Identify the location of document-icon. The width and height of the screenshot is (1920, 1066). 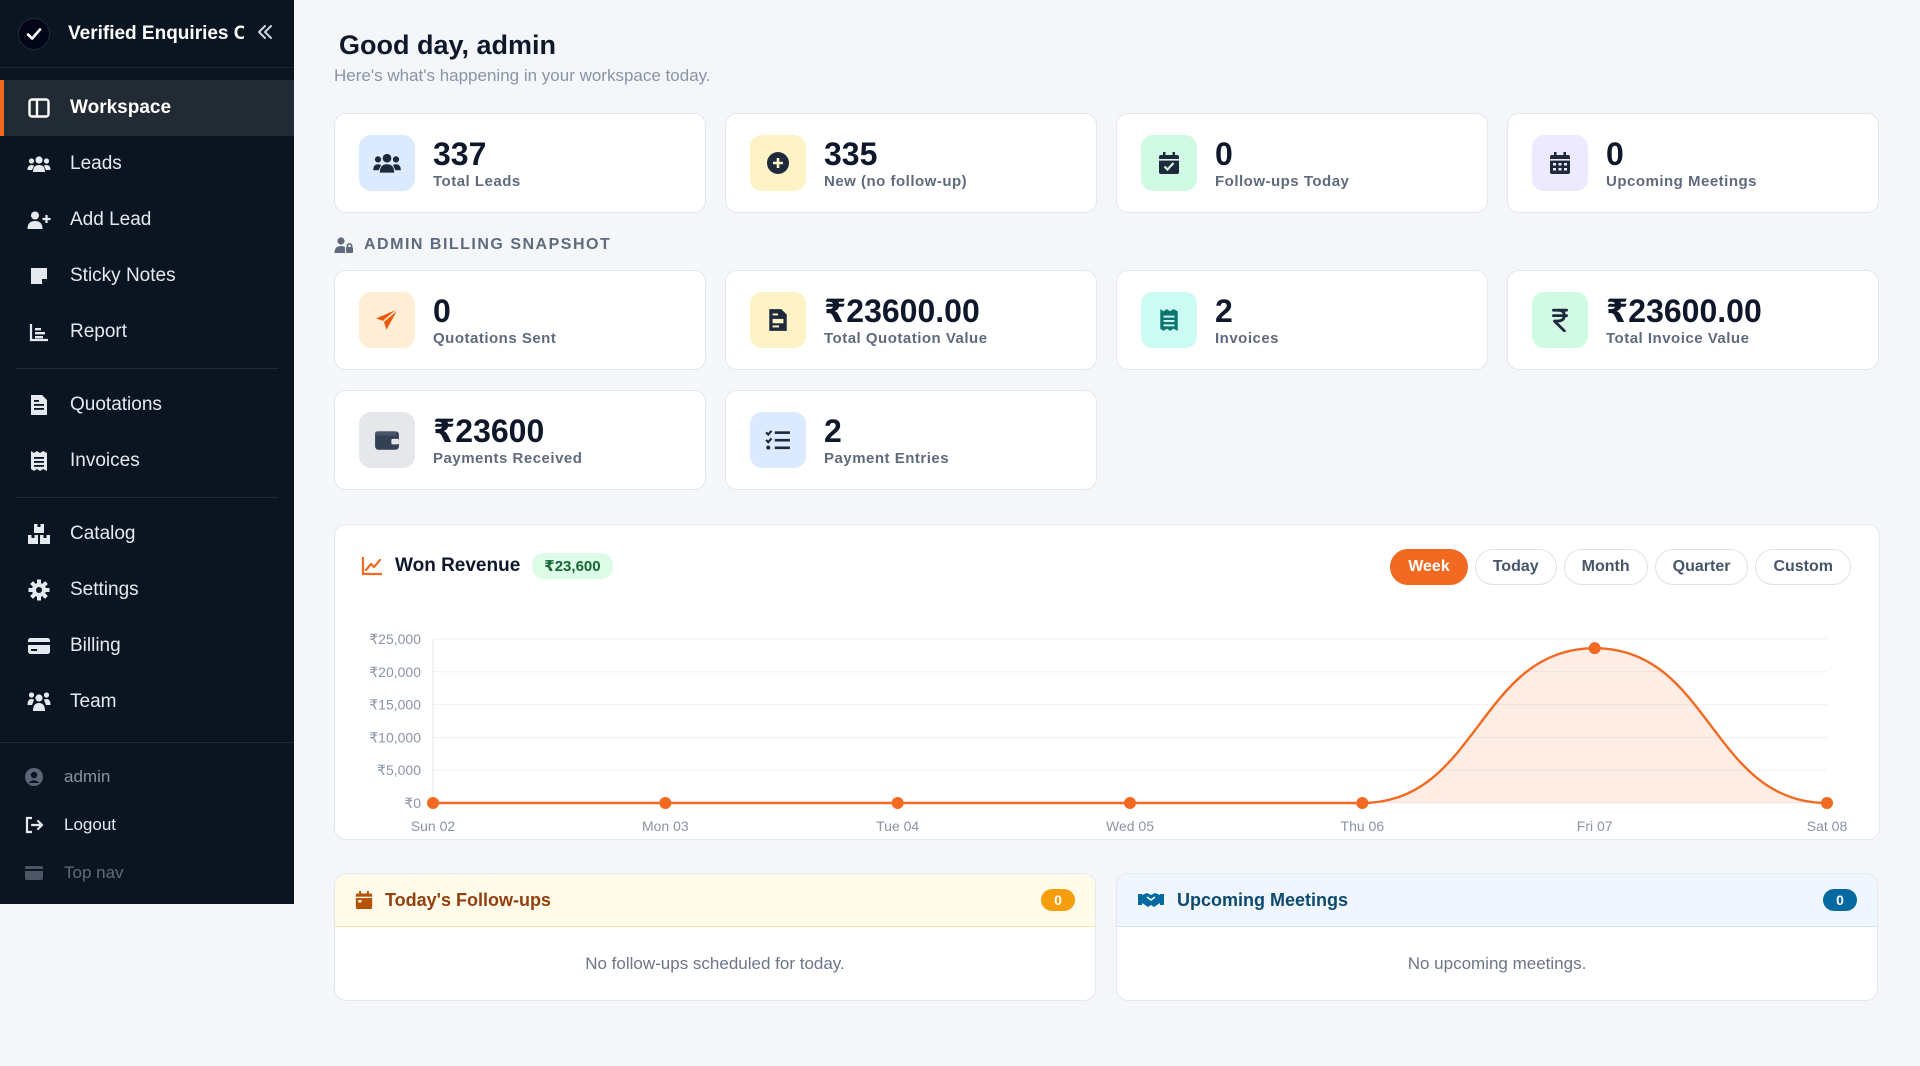
(39, 405).